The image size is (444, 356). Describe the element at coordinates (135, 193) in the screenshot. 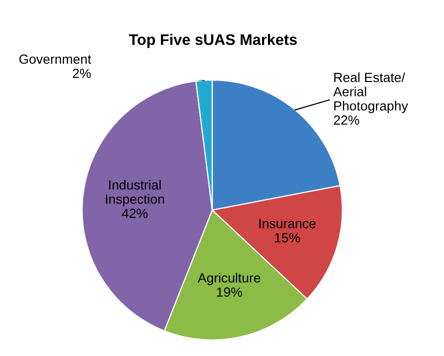

I see `slice-label: Industrial Inspection` at that location.